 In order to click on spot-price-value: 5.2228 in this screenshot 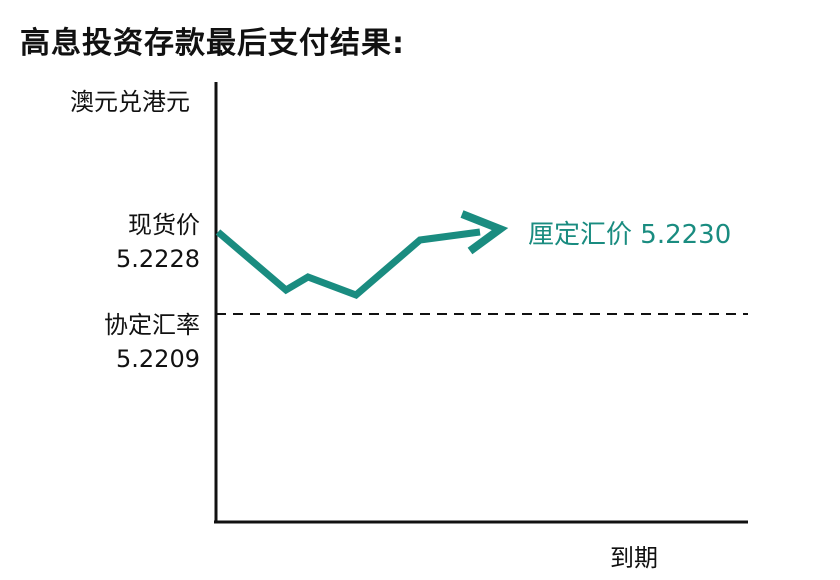, I will do `click(158, 259)`.